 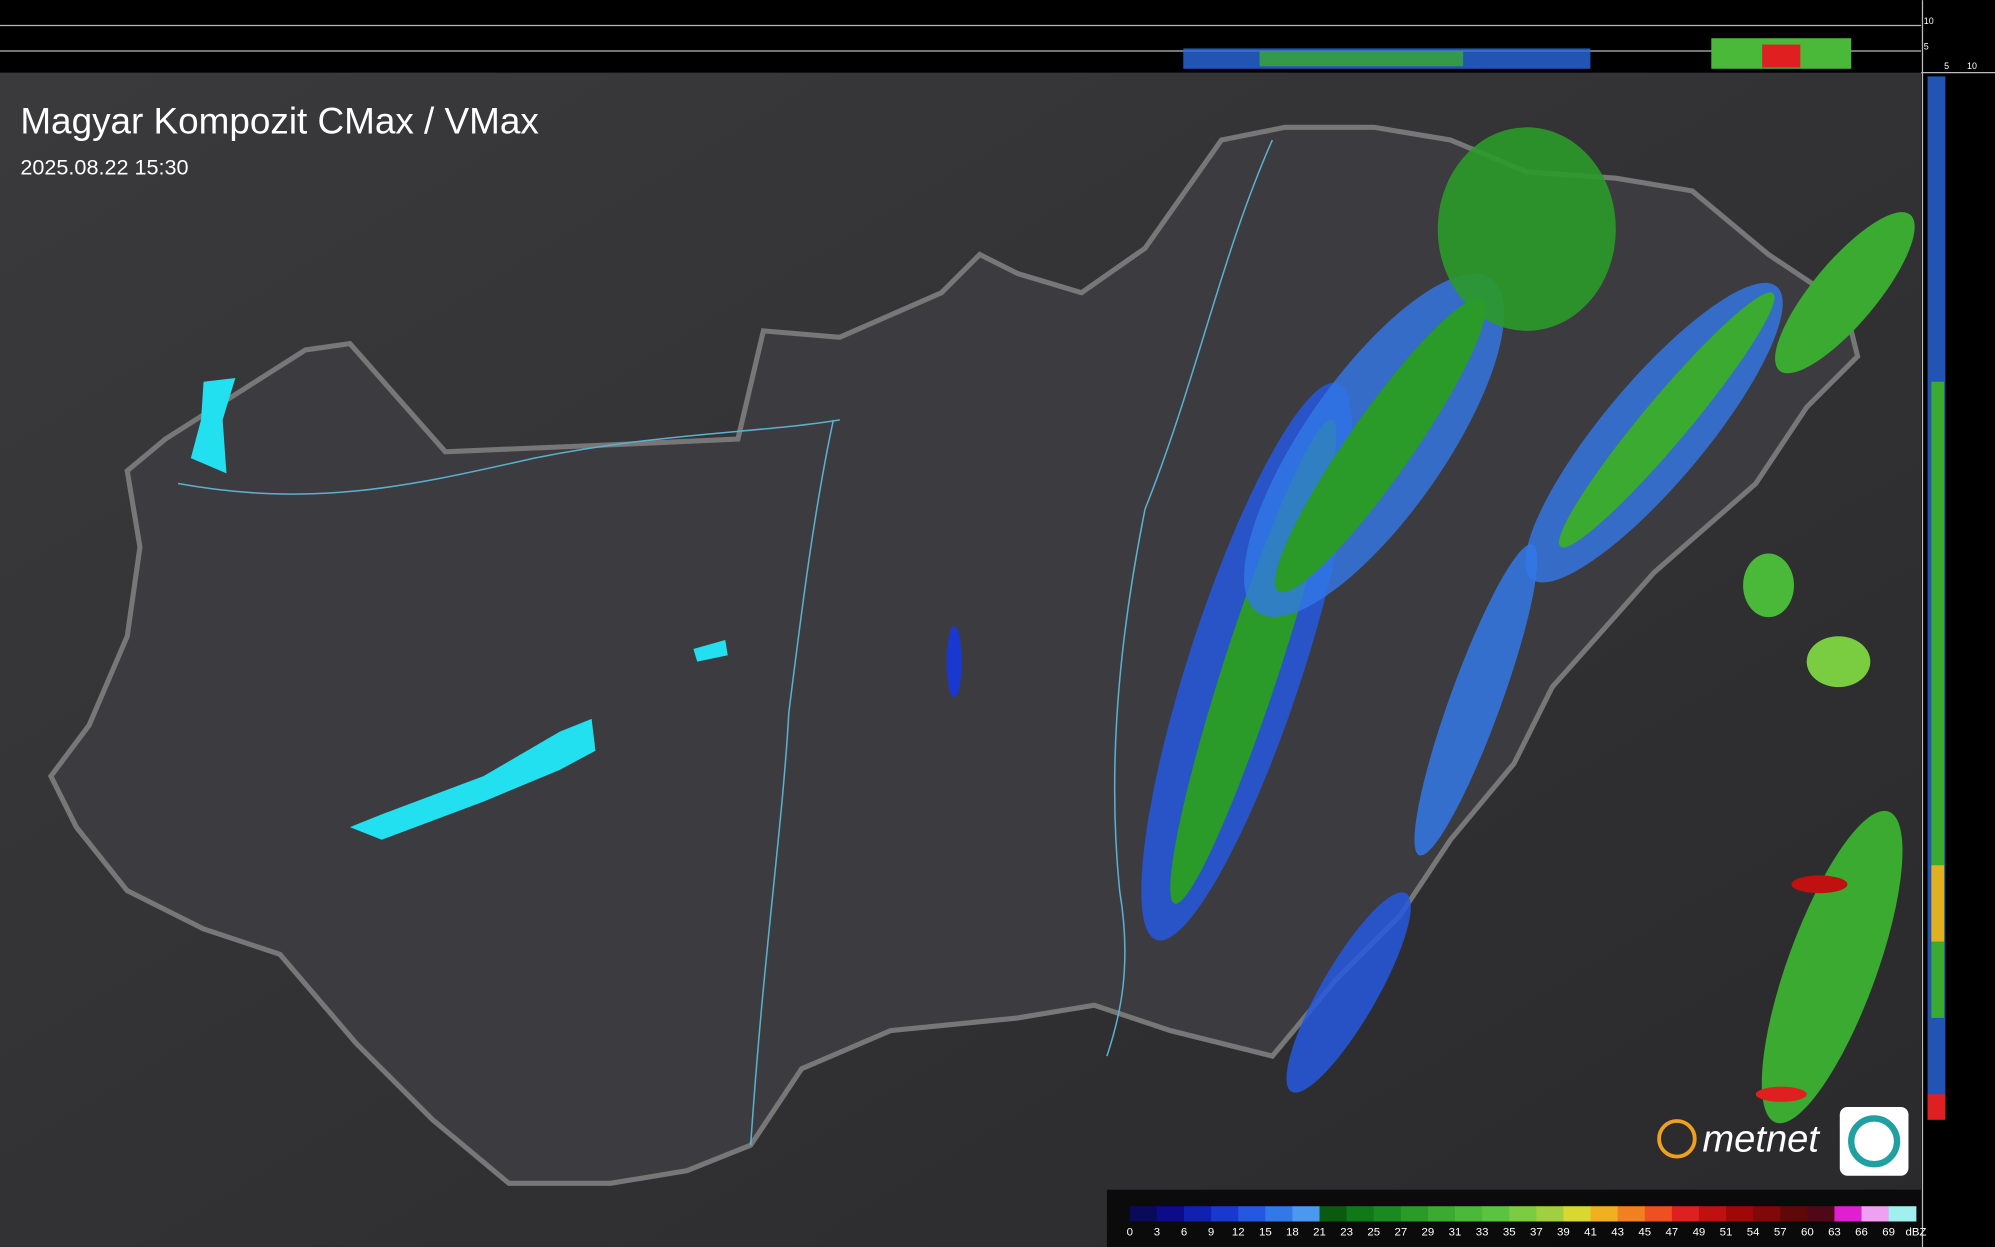 I want to click on map-title: Magyar Kompozit CMax / VMax, so click(x=279, y=121).